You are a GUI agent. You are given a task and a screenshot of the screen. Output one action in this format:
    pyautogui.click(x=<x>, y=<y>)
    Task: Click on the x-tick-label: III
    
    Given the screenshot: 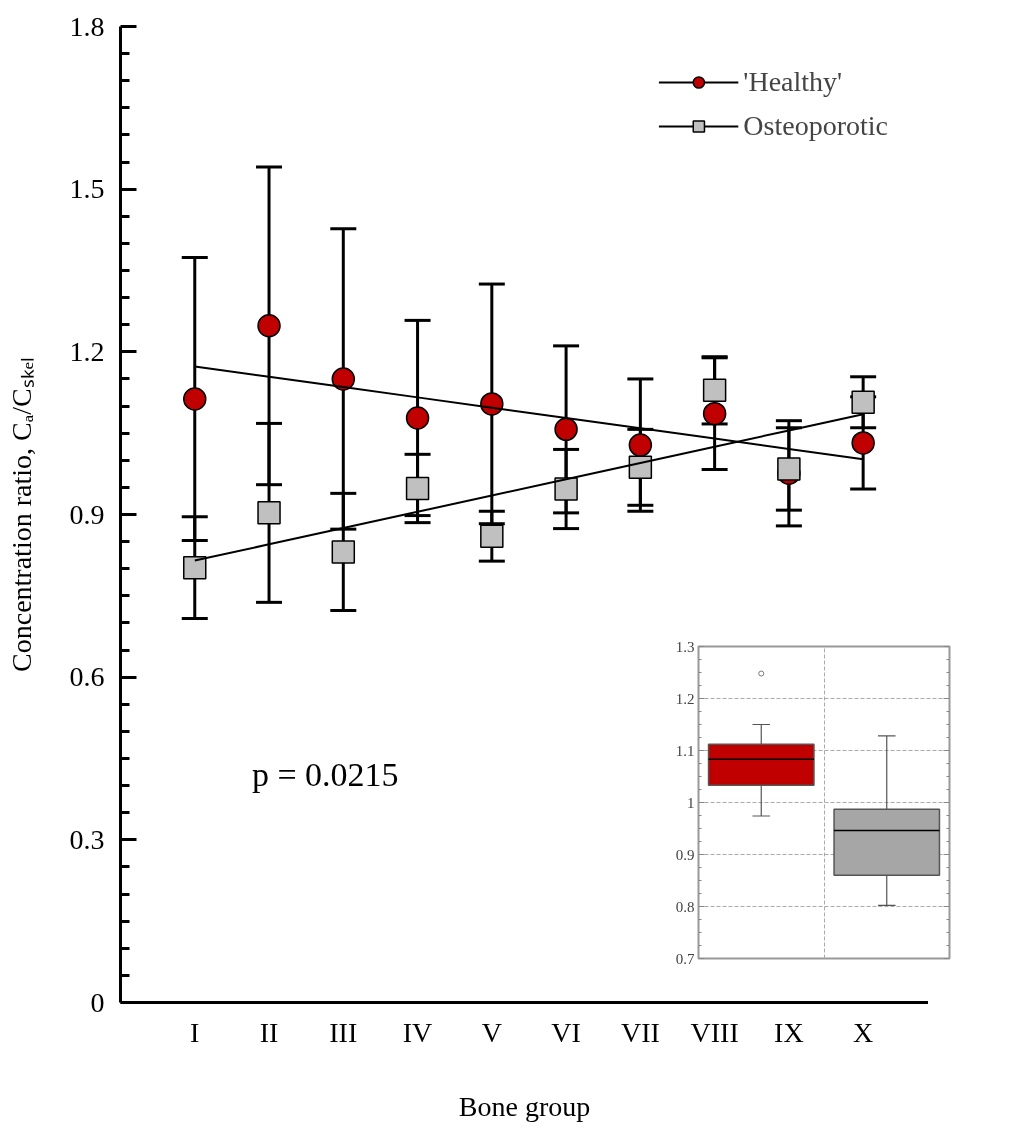 What is the action you would take?
    pyautogui.click(x=343, y=1032)
    